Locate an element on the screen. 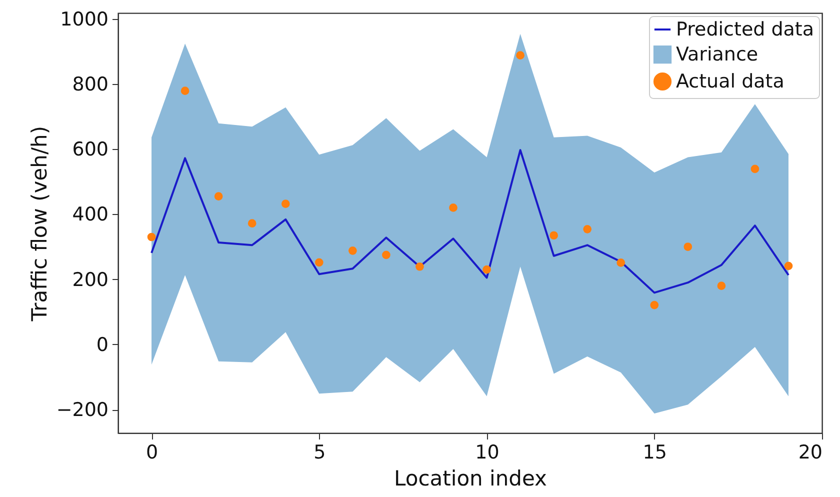 The width and height of the screenshot is (840, 497). x-tick-label: 5 is located at coordinates (320, 453).